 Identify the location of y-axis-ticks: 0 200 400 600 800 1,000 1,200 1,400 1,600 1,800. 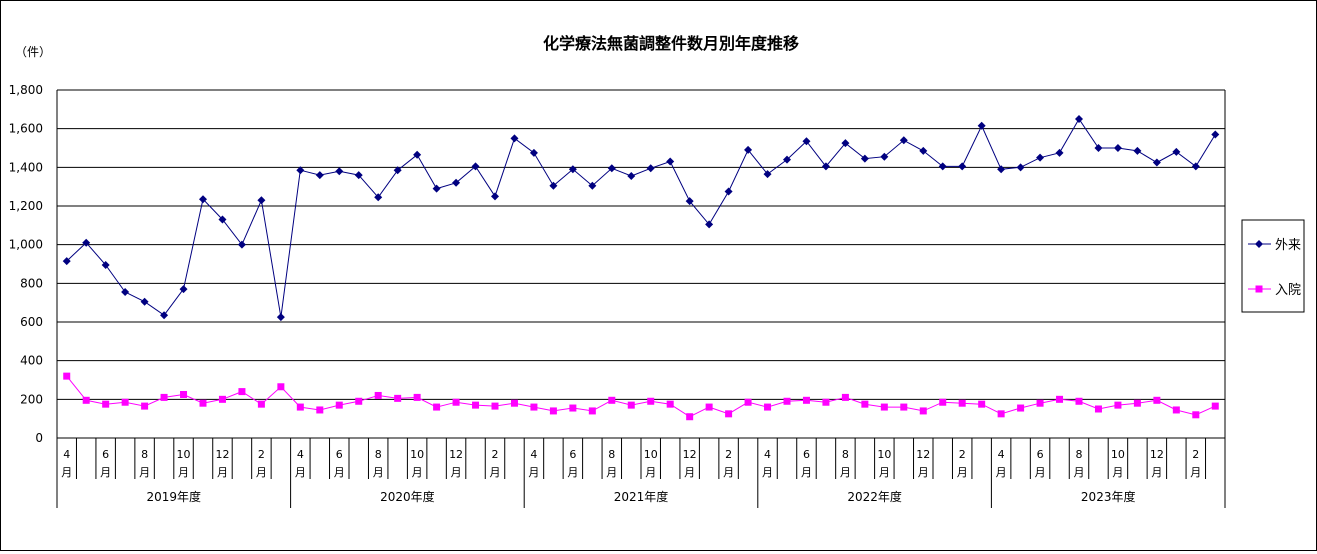
(26, 264).